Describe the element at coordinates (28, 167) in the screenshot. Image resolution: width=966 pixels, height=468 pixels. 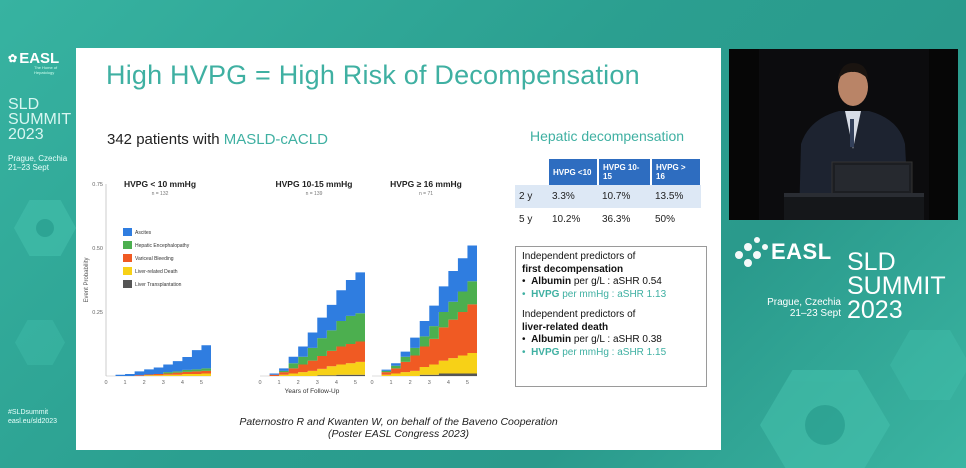
I see `location-dates: 21–23 Sept` at that location.